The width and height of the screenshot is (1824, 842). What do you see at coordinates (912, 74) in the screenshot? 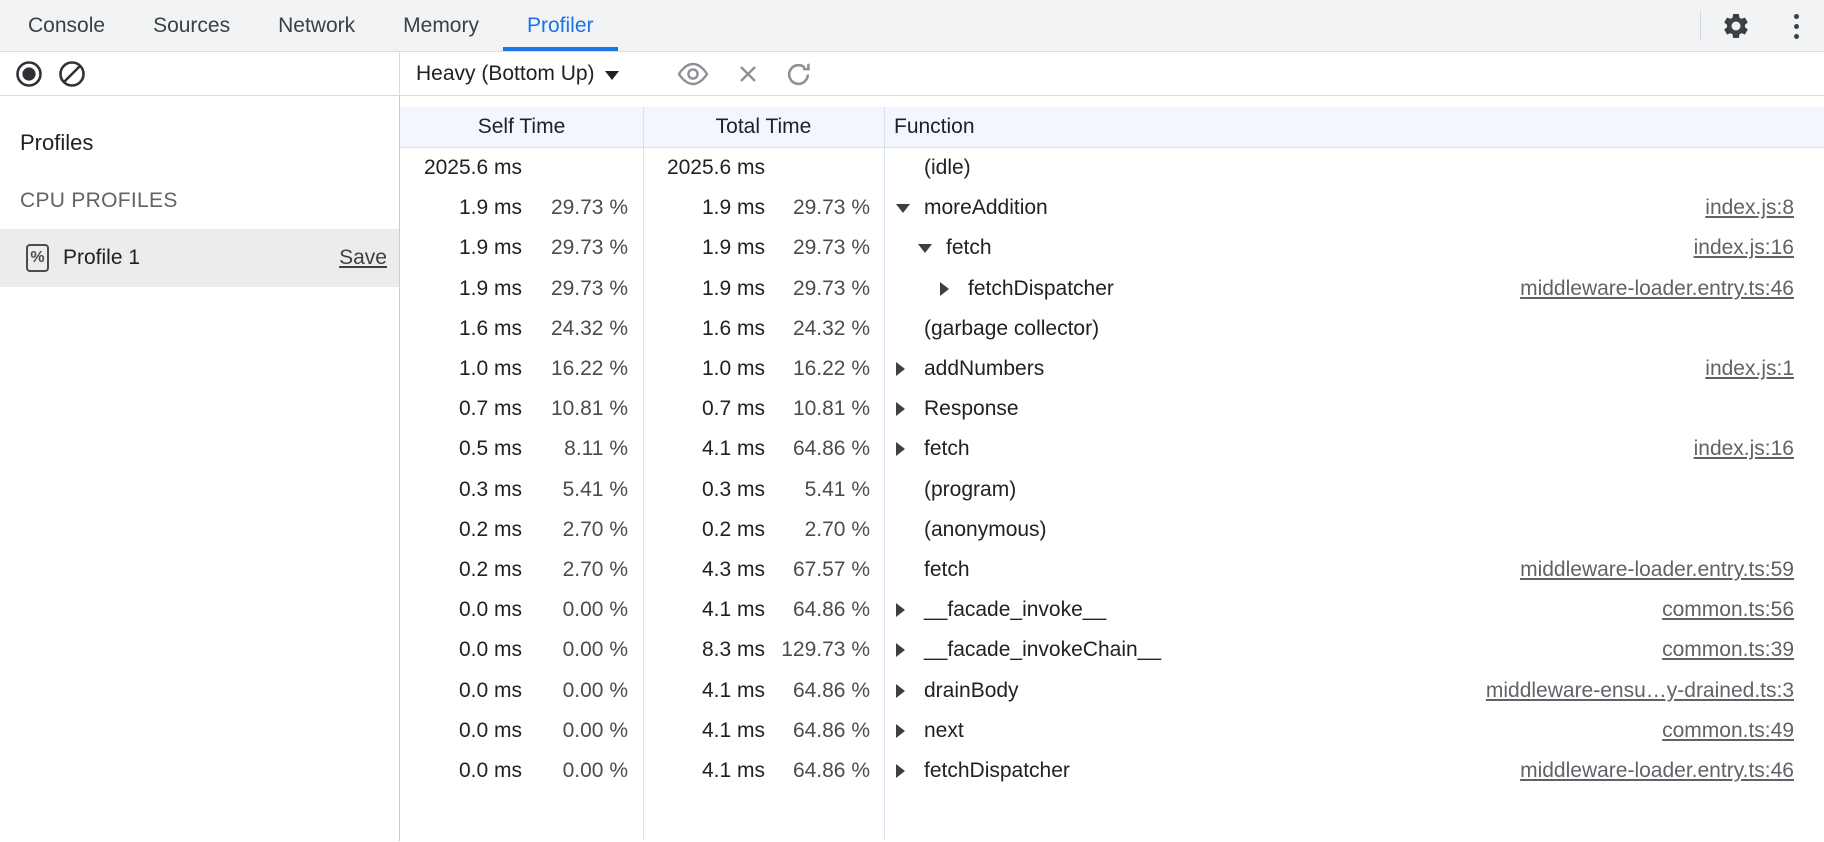
I see `profiler-toolbar: Heavy (Bottom Up)` at bounding box center [912, 74].